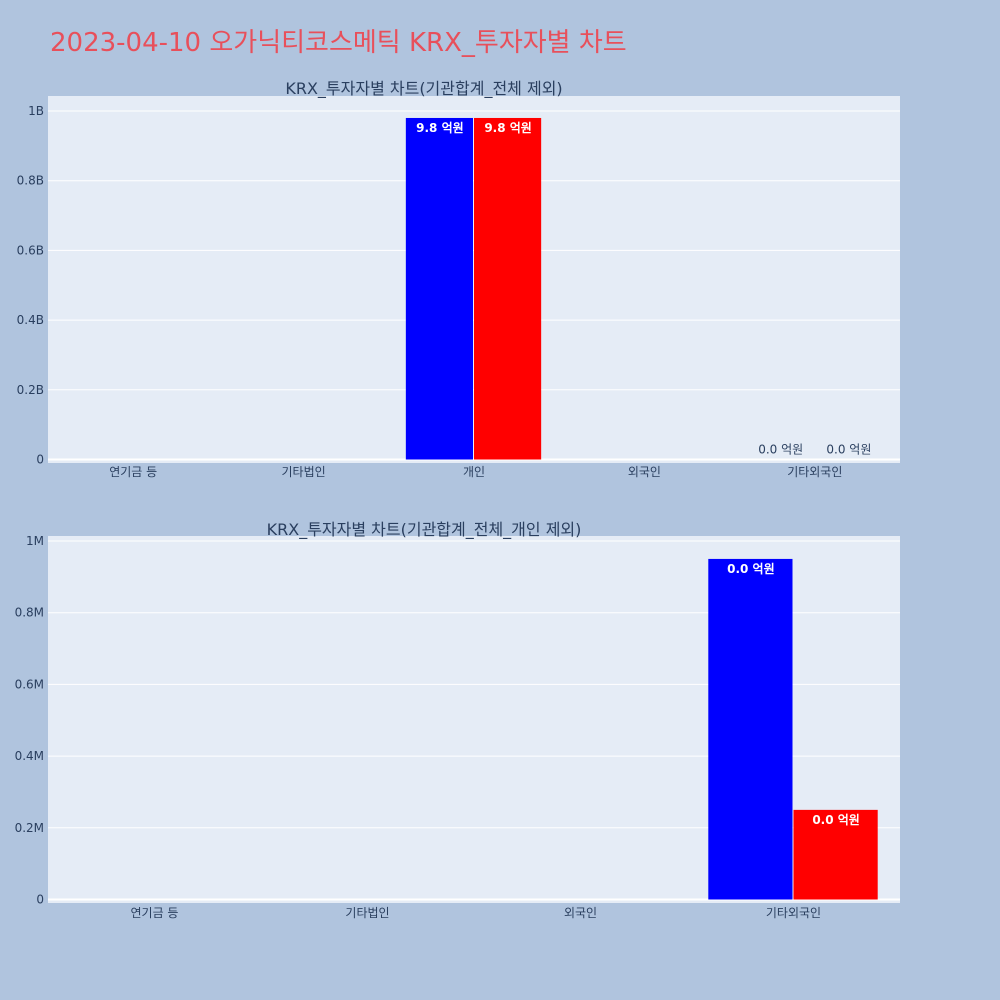 The height and width of the screenshot is (1000, 1000). I want to click on y-tick-label: 1B, so click(36, 111).